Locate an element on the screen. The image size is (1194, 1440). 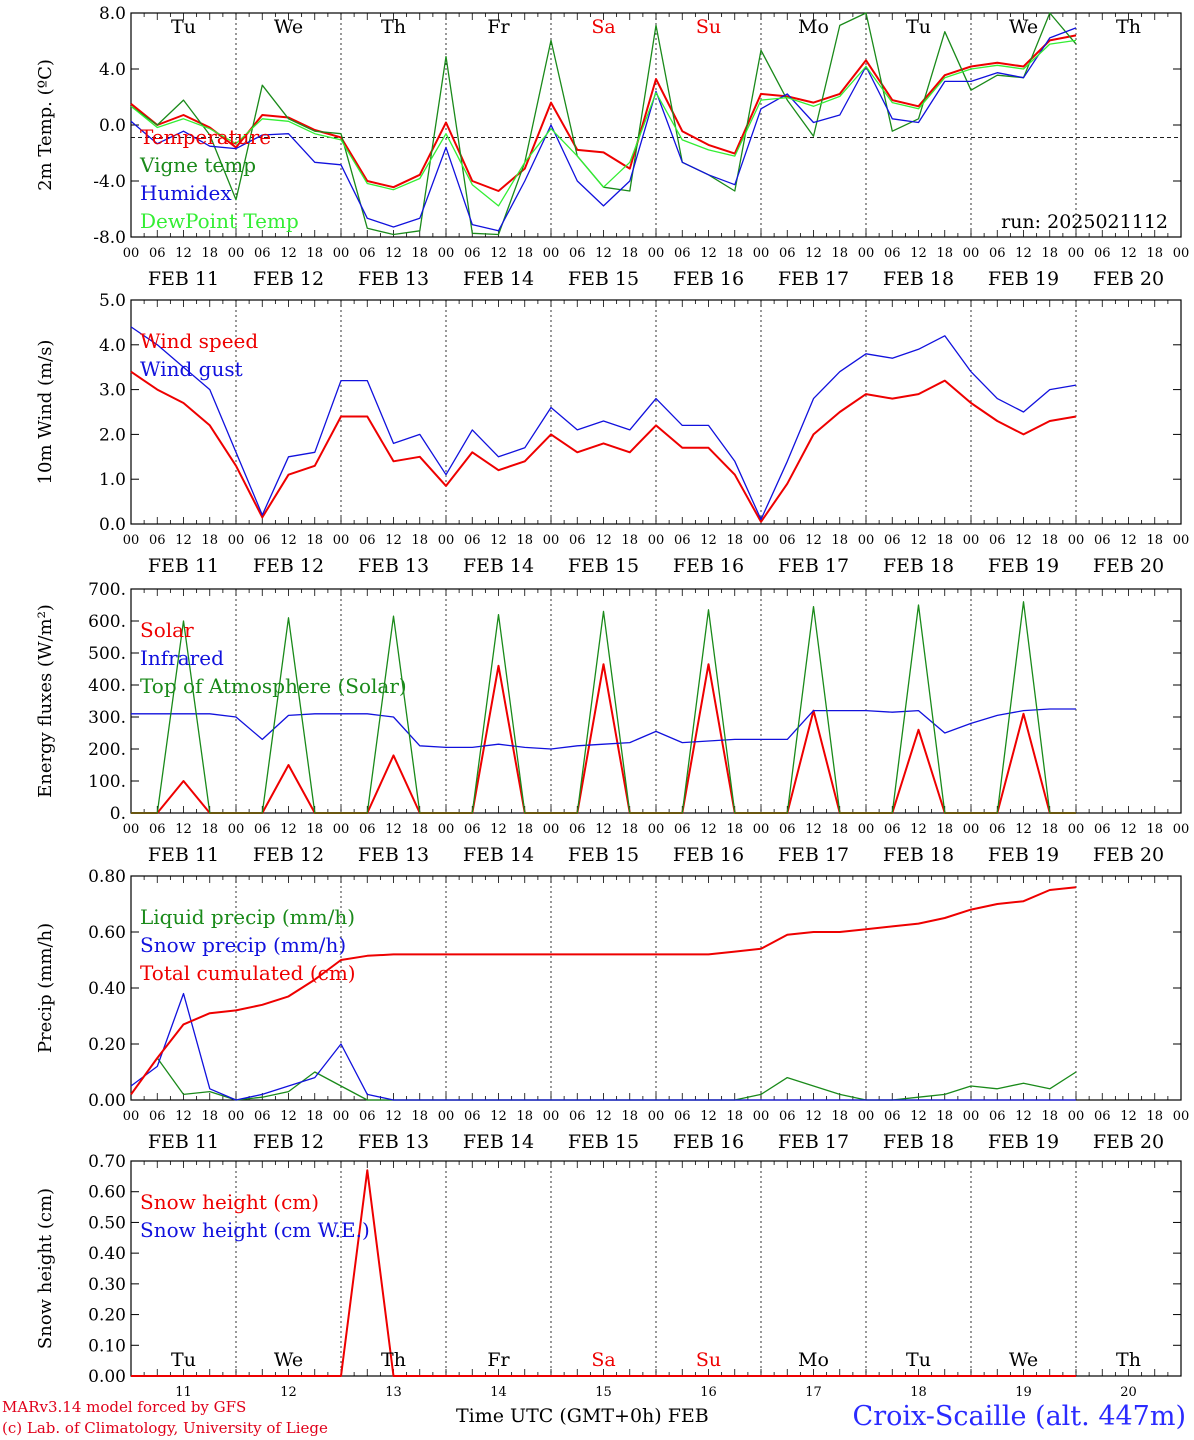
y-tick-label: 0.50 is located at coordinates (107, 1223).